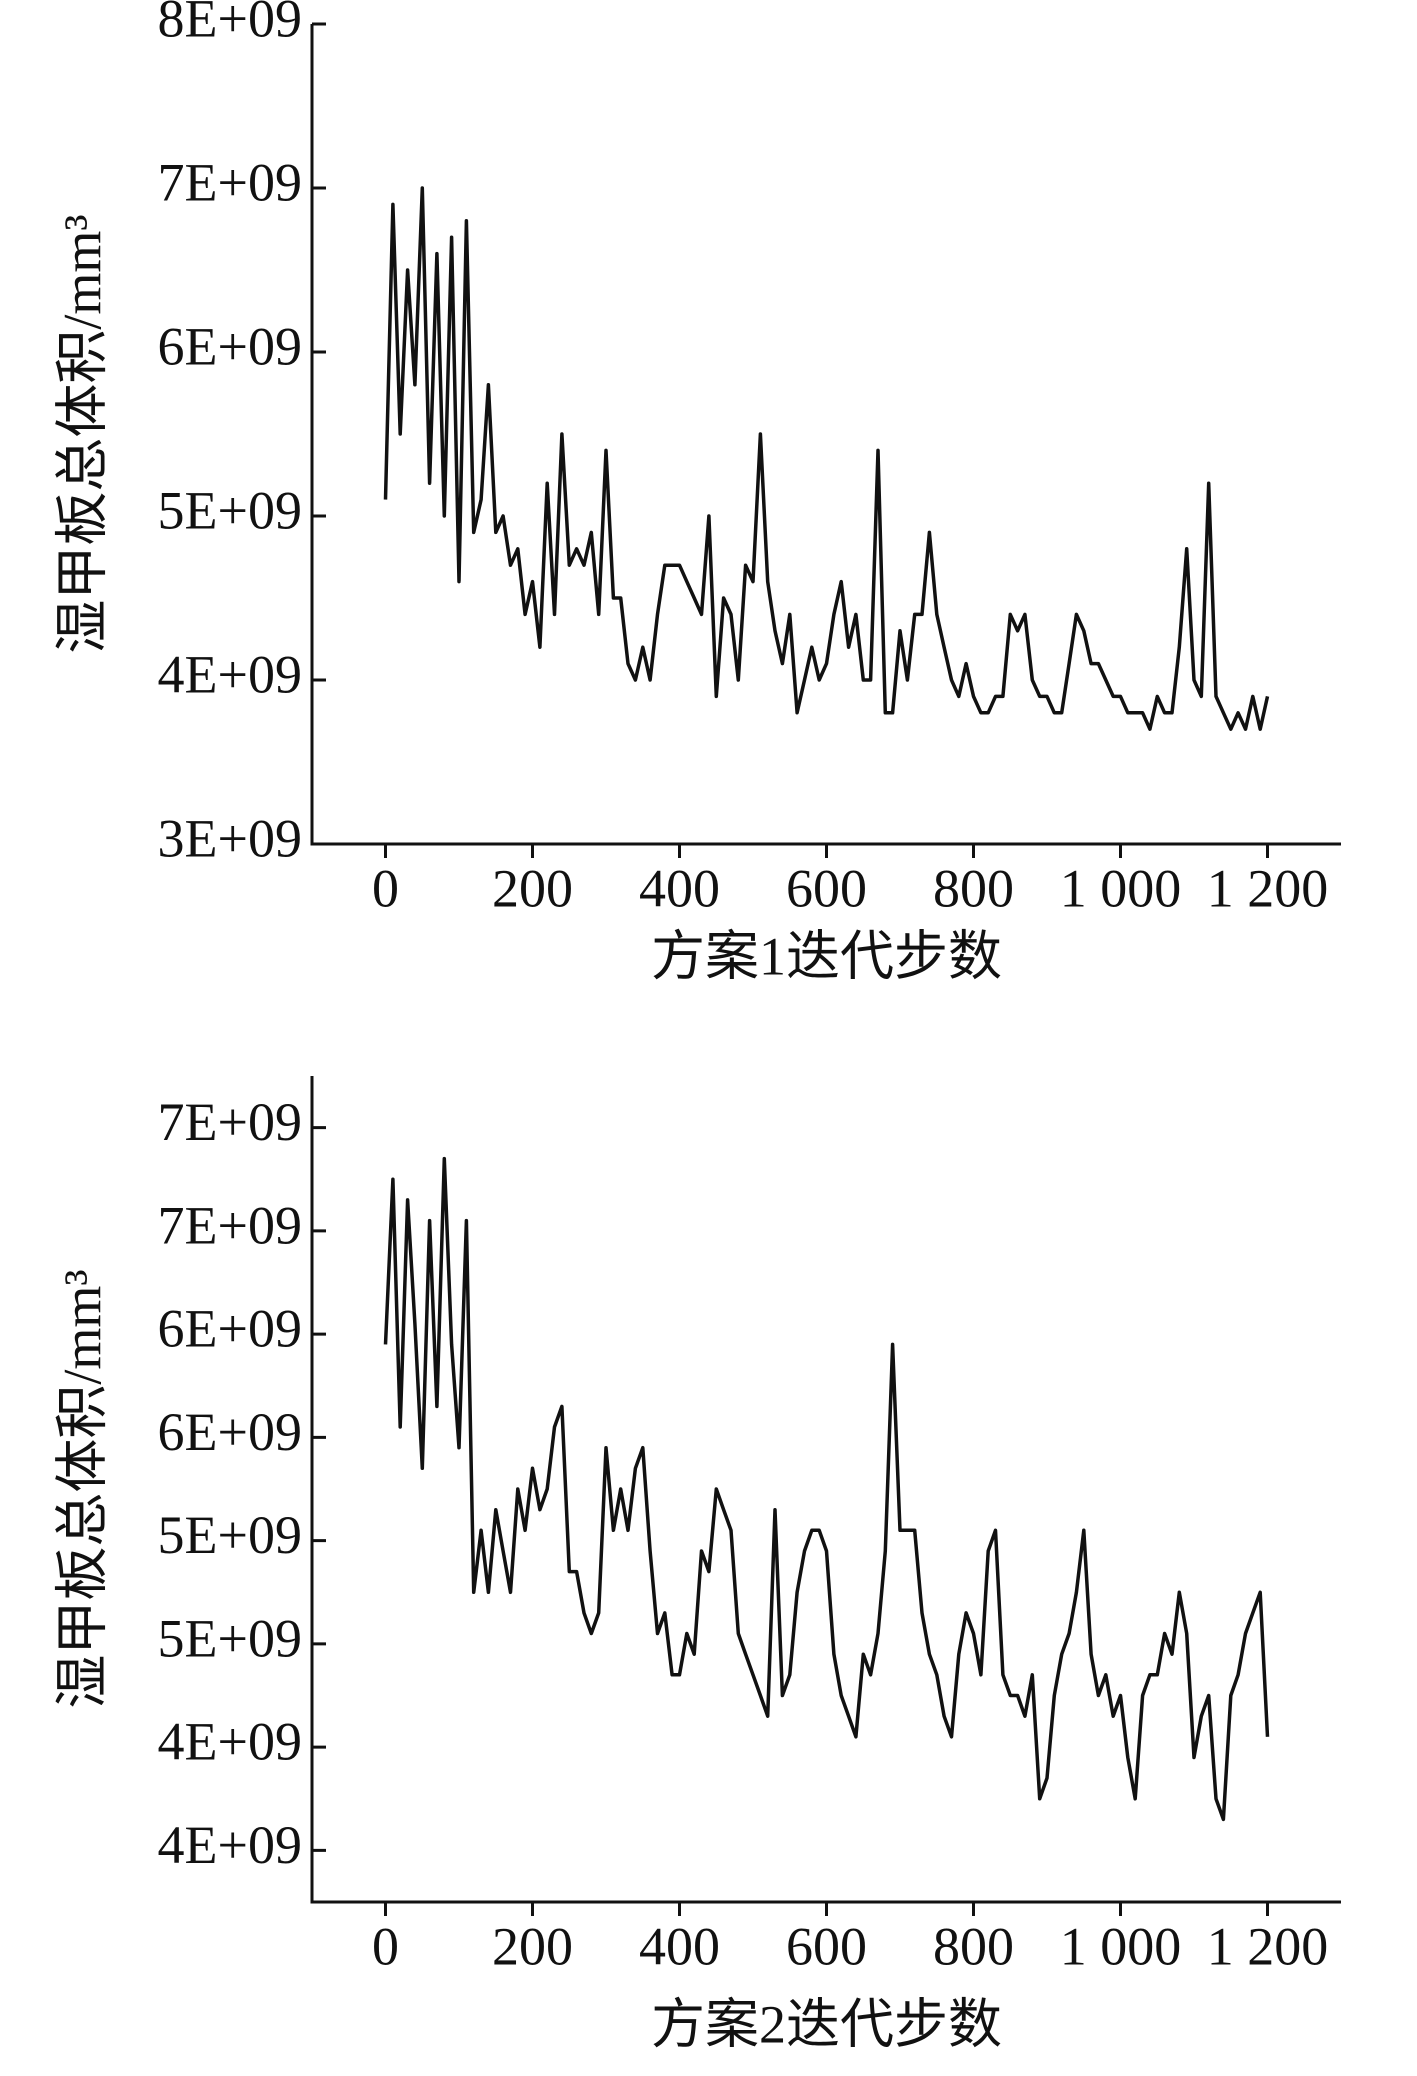  What do you see at coordinates (230, 838) in the screenshot?
I see `y-tick-label: 3E+09` at bounding box center [230, 838].